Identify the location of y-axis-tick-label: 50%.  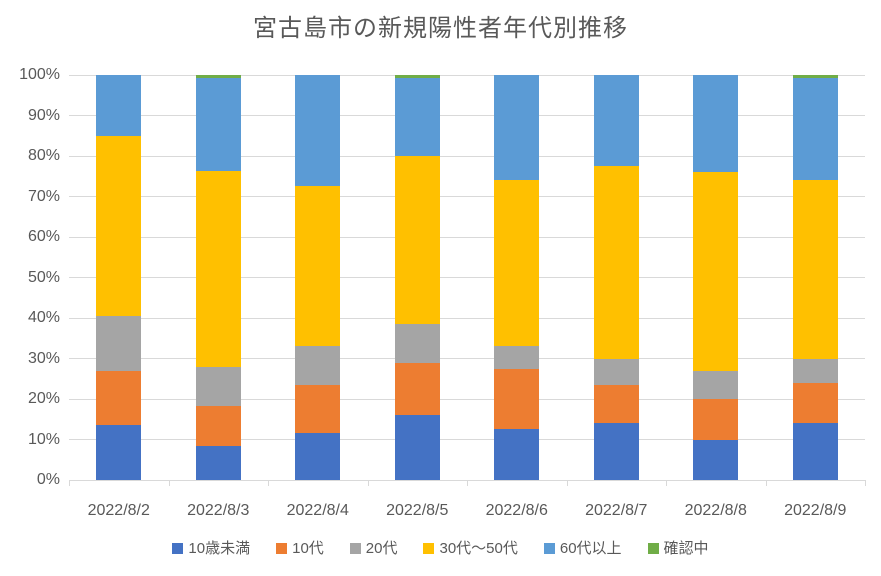
(43, 277).